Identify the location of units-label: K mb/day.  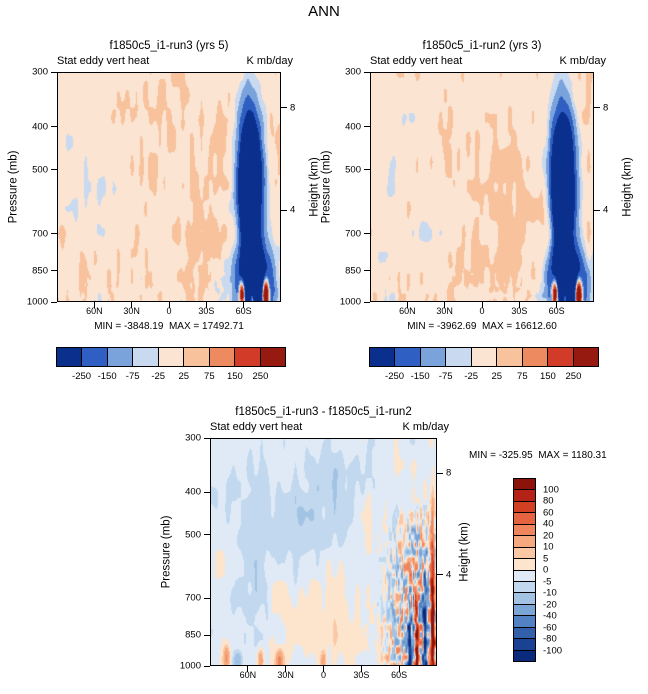
(425, 427).